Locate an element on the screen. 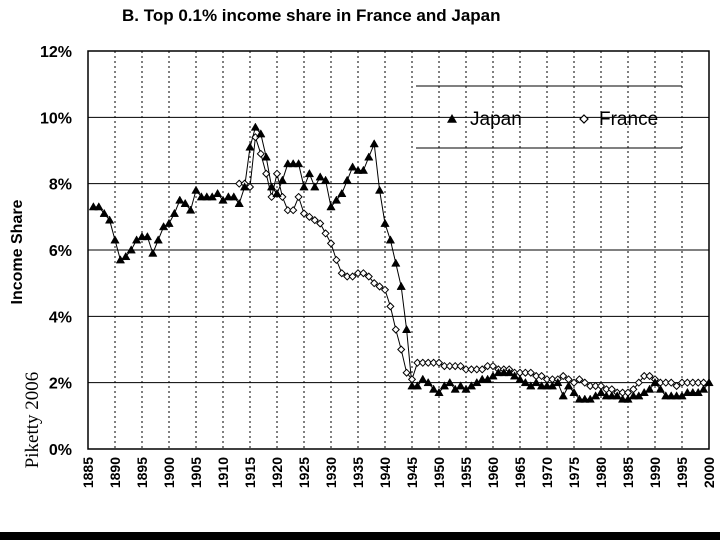 The width and height of the screenshot is (720, 540). legend: Japan France is located at coordinates (549, 117).